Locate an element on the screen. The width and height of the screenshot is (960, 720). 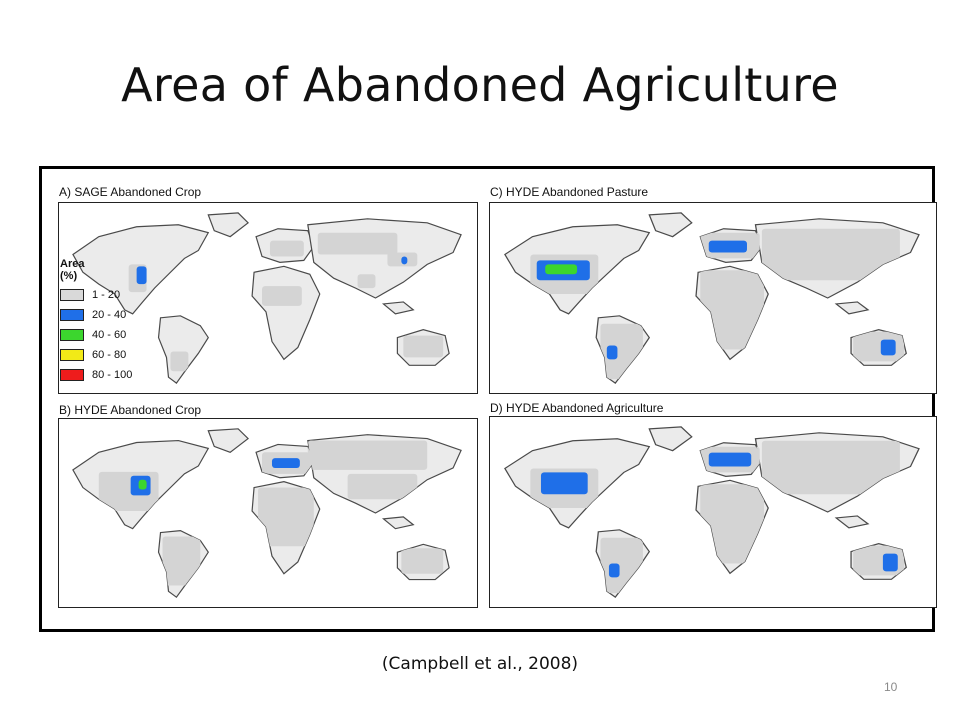
world-map-b is located at coordinates (267, 513).